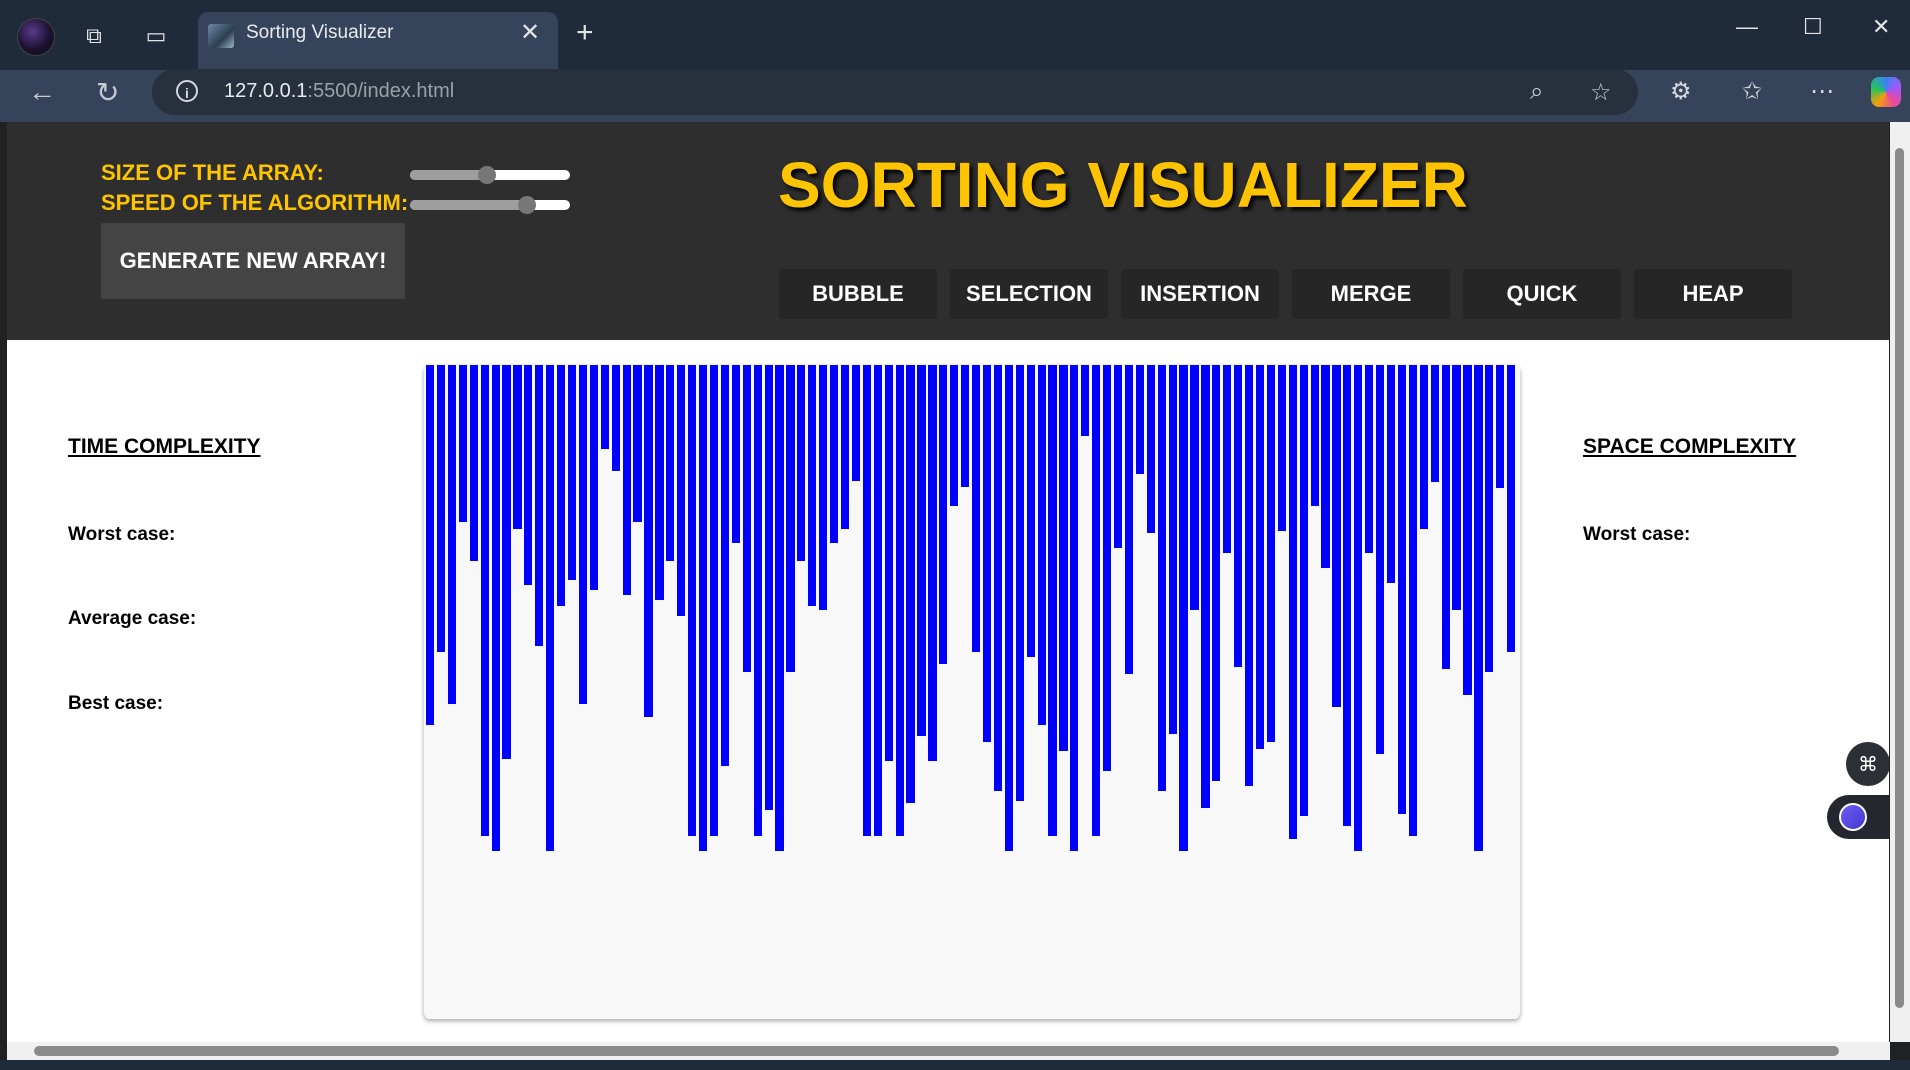 Image resolution: width=1910 pixels, height=1070 pixels. What do you see at coordinates (526, 205) in the screenshot?
I see `speed-slider-thumb` at bounding box center [526, 205].